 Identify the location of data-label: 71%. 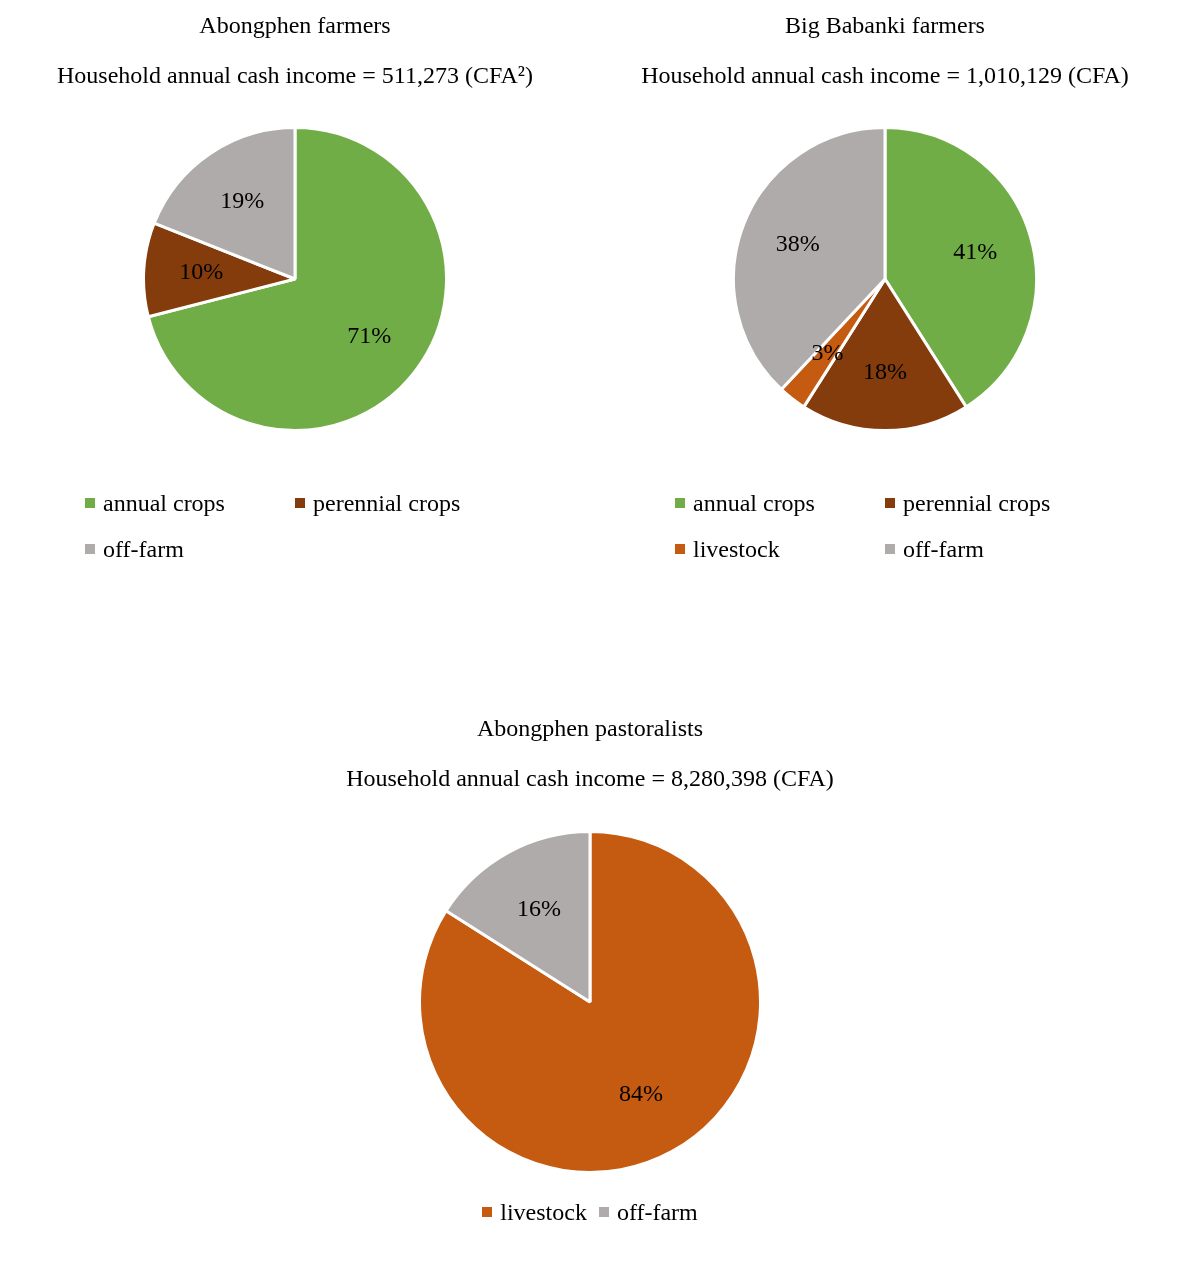
(369, 334).